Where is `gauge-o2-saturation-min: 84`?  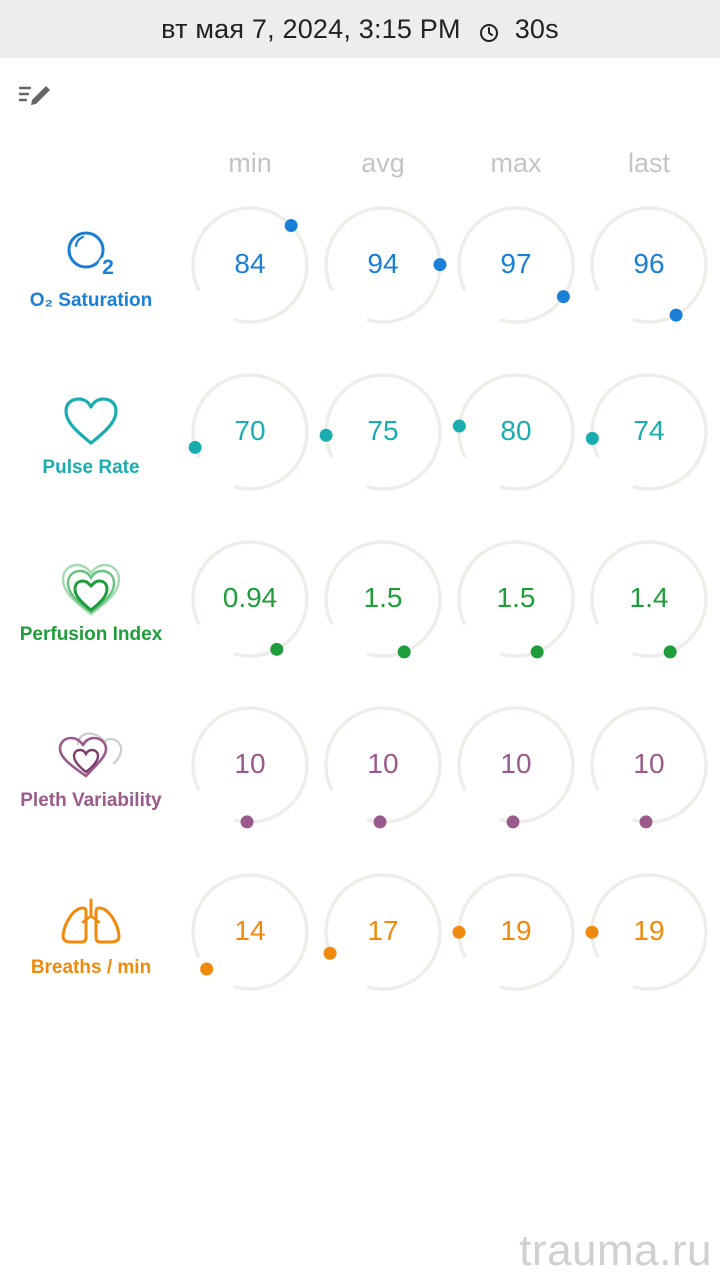
gauge-o2-saturation-min: 84 is located at coordinates (257, 266).